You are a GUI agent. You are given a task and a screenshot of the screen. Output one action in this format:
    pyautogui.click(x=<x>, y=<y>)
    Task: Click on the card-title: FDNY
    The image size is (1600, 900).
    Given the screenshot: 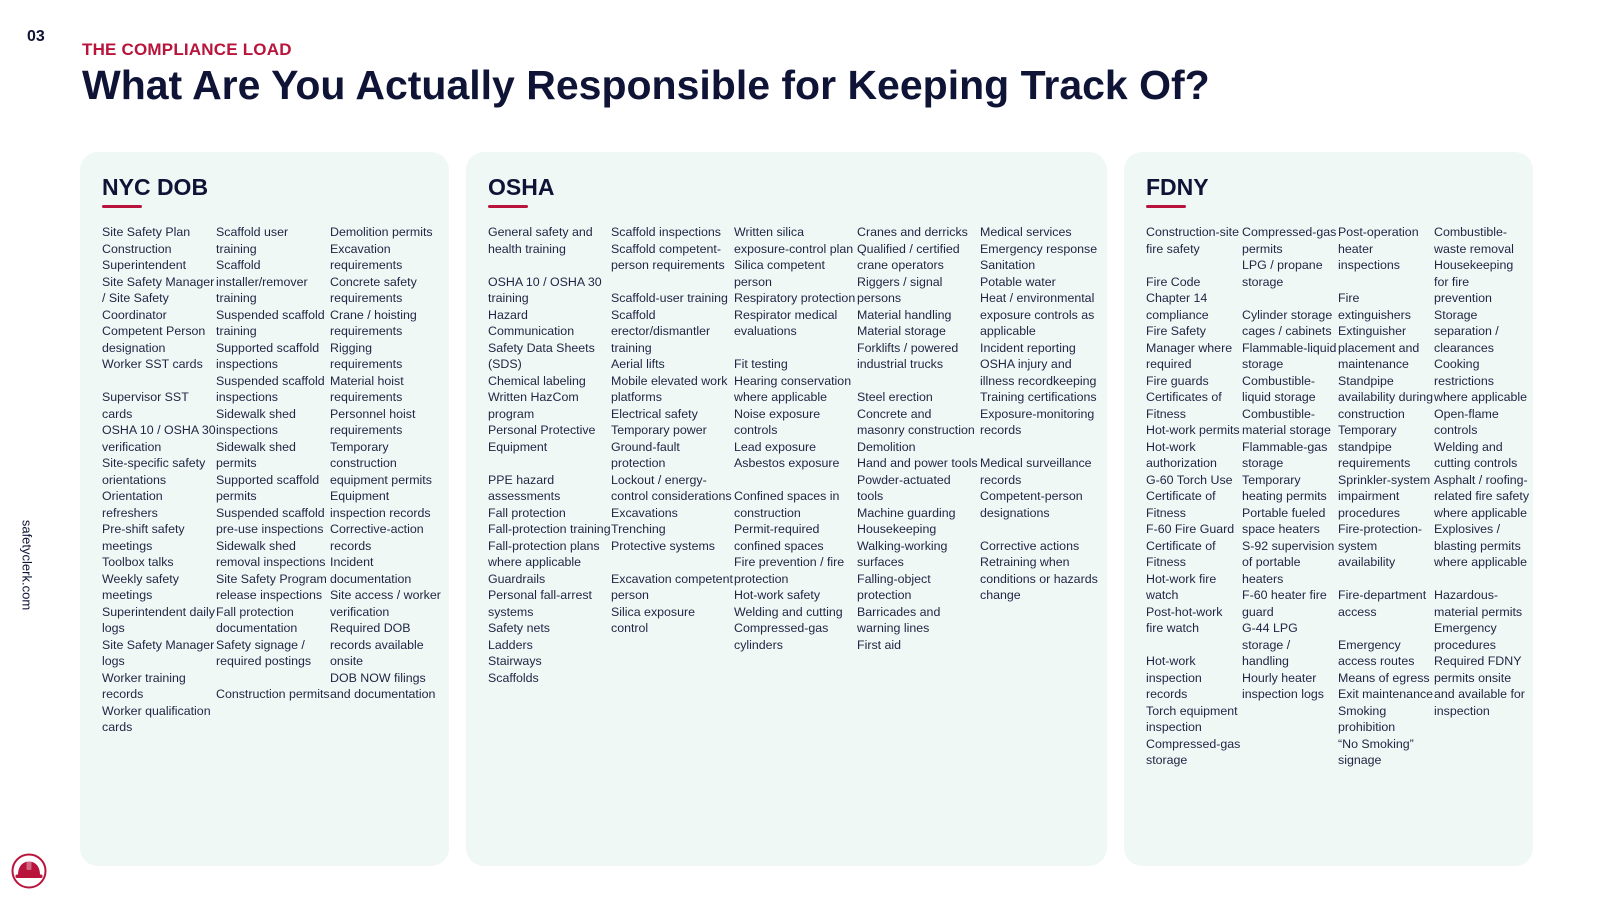 What is the action you would take?
    pyautogui.click(x=1177, y=187)
    